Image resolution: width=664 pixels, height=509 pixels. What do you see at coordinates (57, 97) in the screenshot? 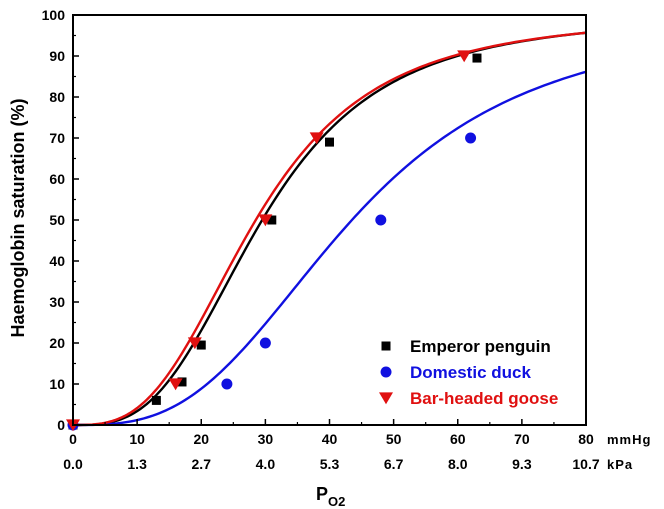
I see `y-tick-label: 80` at bounding box center [57, 97].